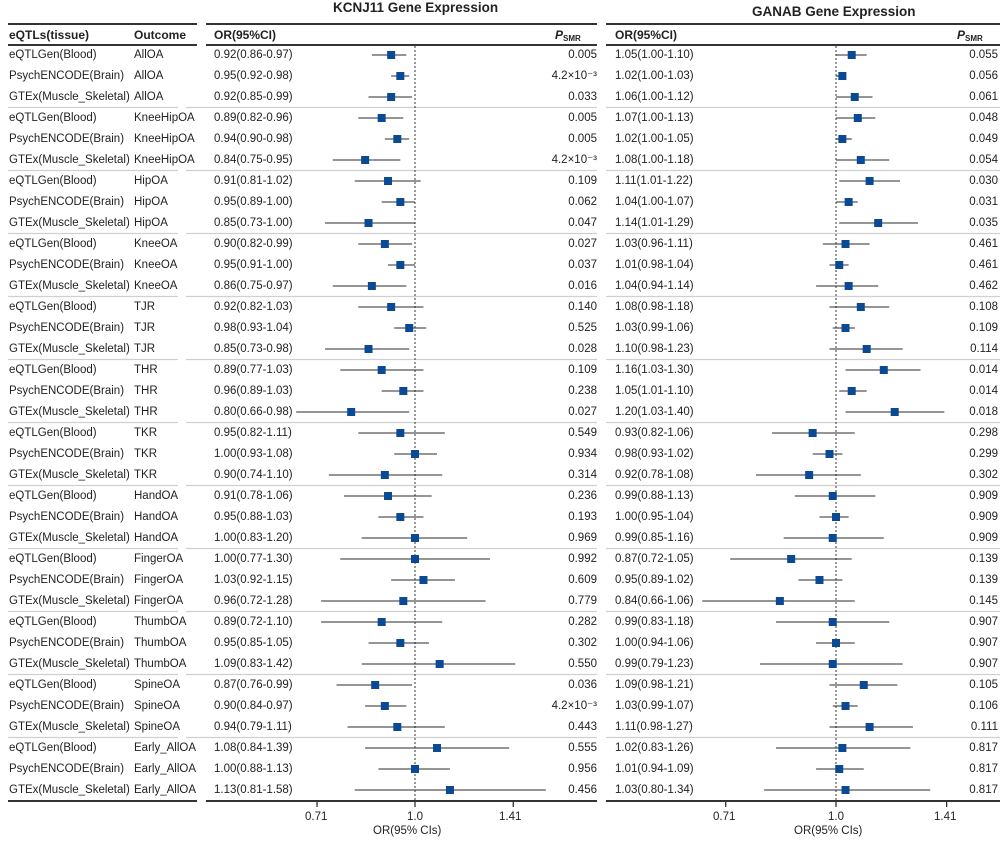 This screenshot has width=1000, height=841. I want to click on cell-or-ci: 0.99(0.83-1.18), so click(654, 622).